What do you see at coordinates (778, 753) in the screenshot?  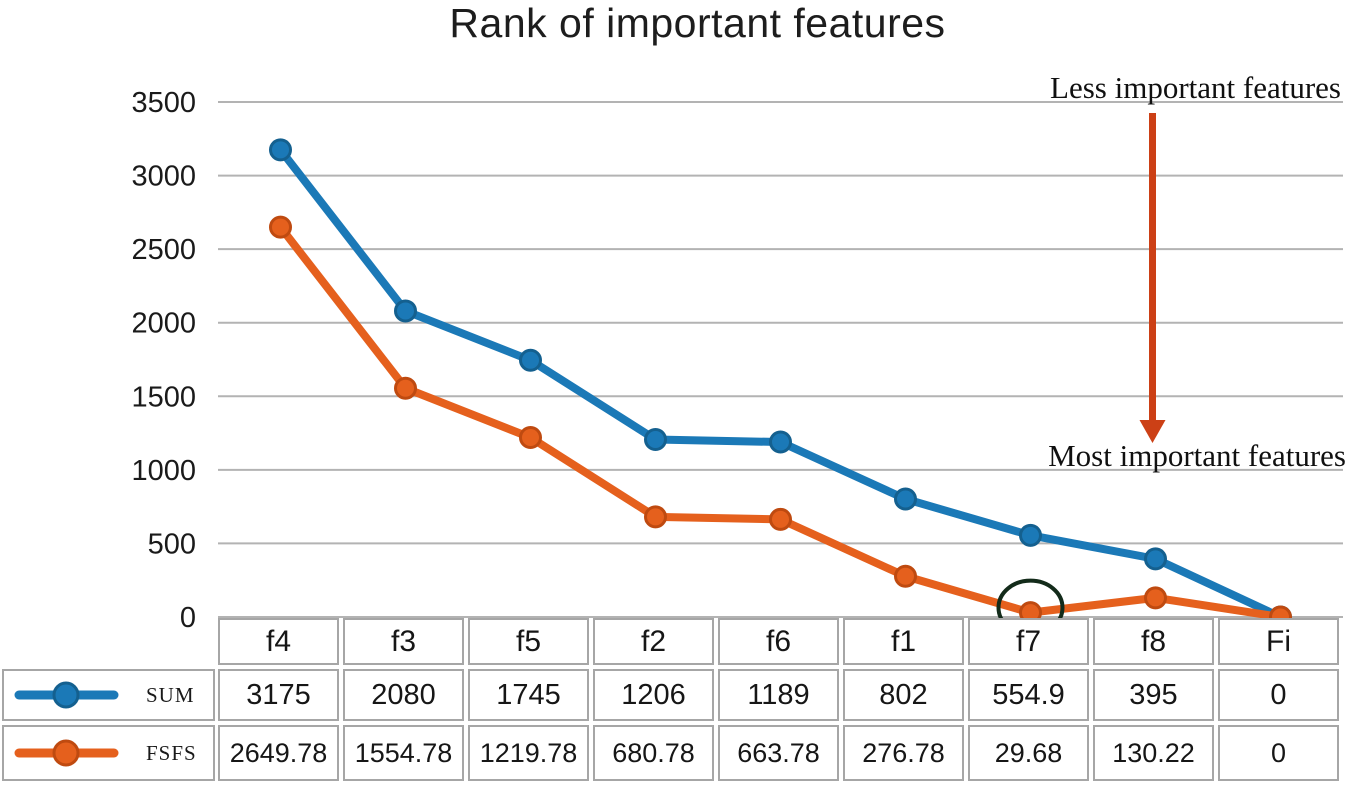 I see `table-cell-fsfs: 663.78` at bounding box center [778, 753].